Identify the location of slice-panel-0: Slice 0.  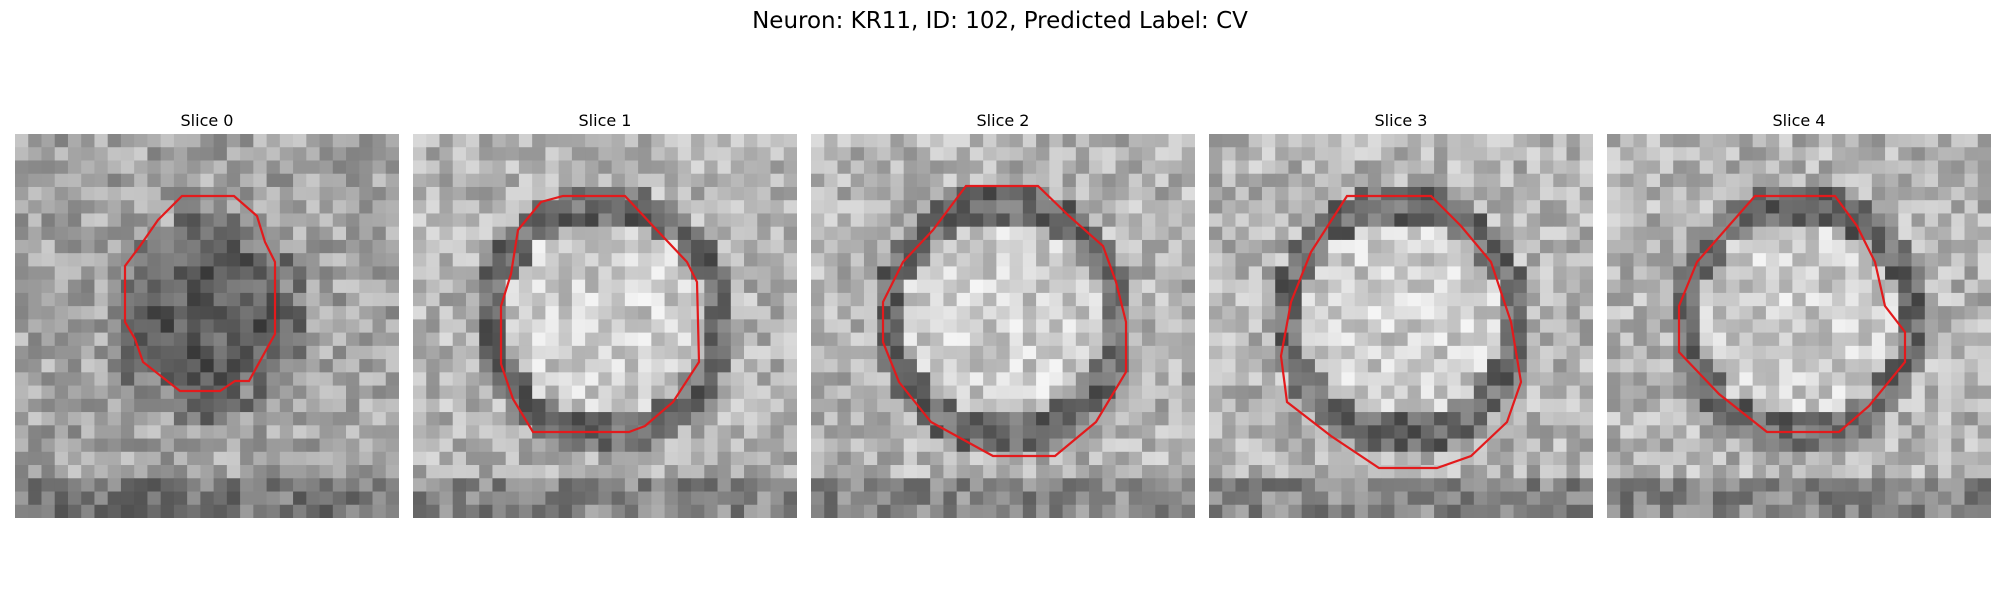
(207, 313).